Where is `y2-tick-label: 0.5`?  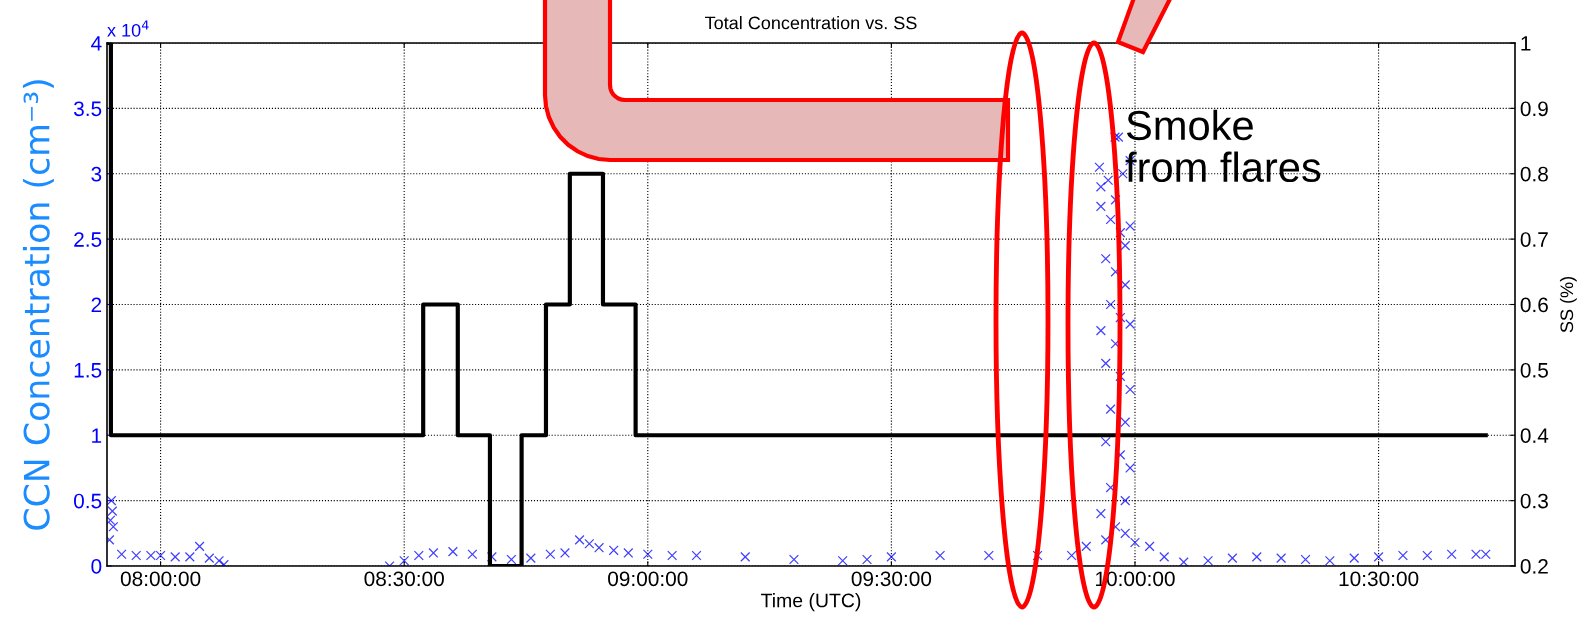 y2-tick-label: 0.5 is located at coordinates (1534, 370).